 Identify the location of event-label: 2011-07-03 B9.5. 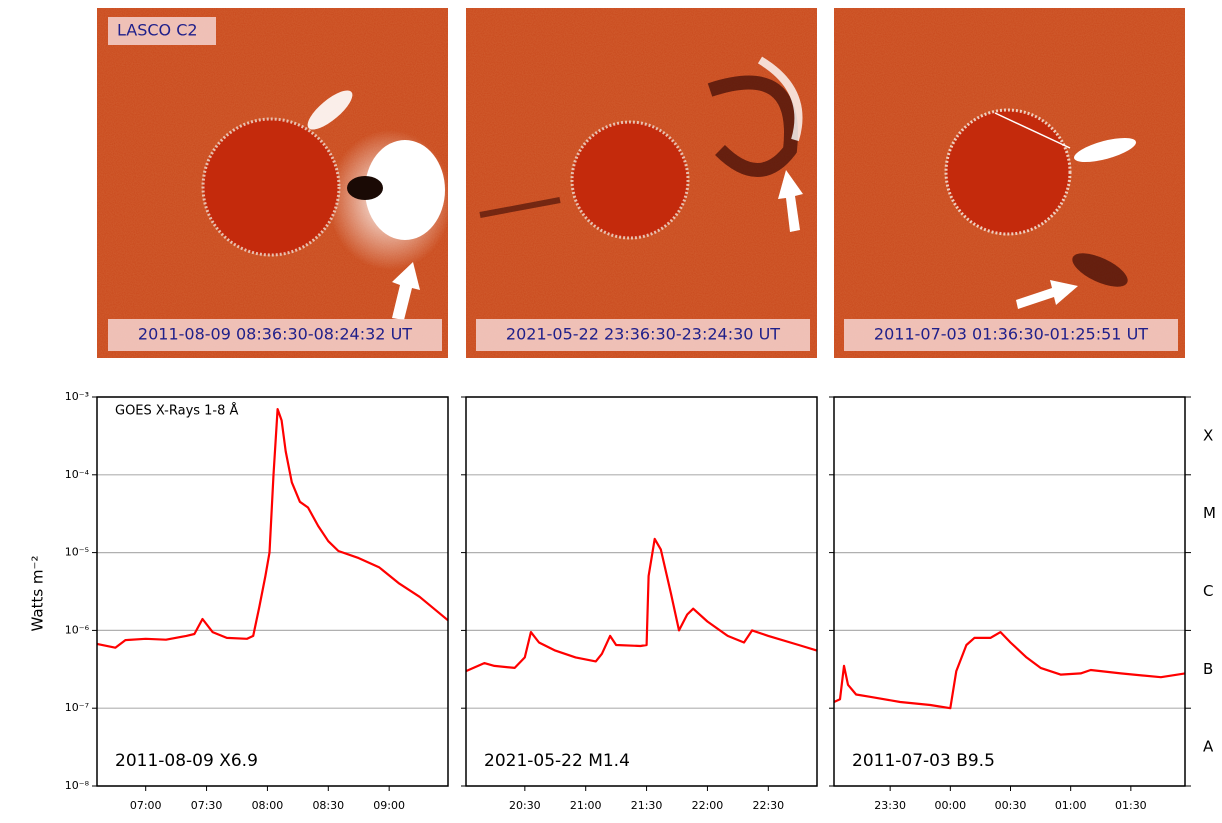
(923, 761).